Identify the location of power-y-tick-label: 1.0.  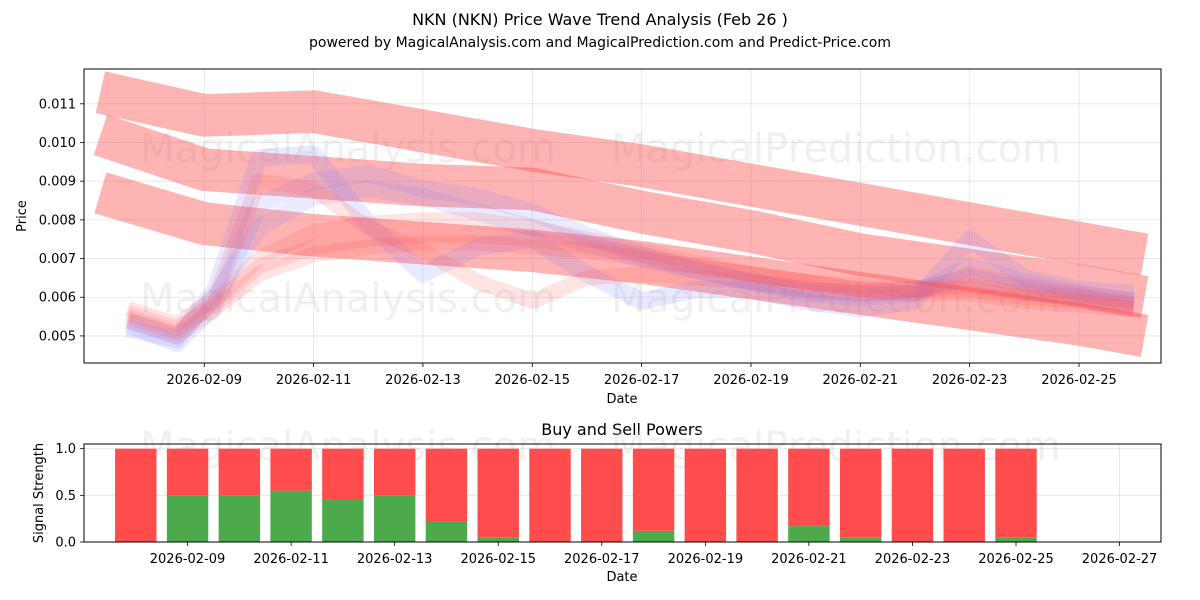
(65, 449).